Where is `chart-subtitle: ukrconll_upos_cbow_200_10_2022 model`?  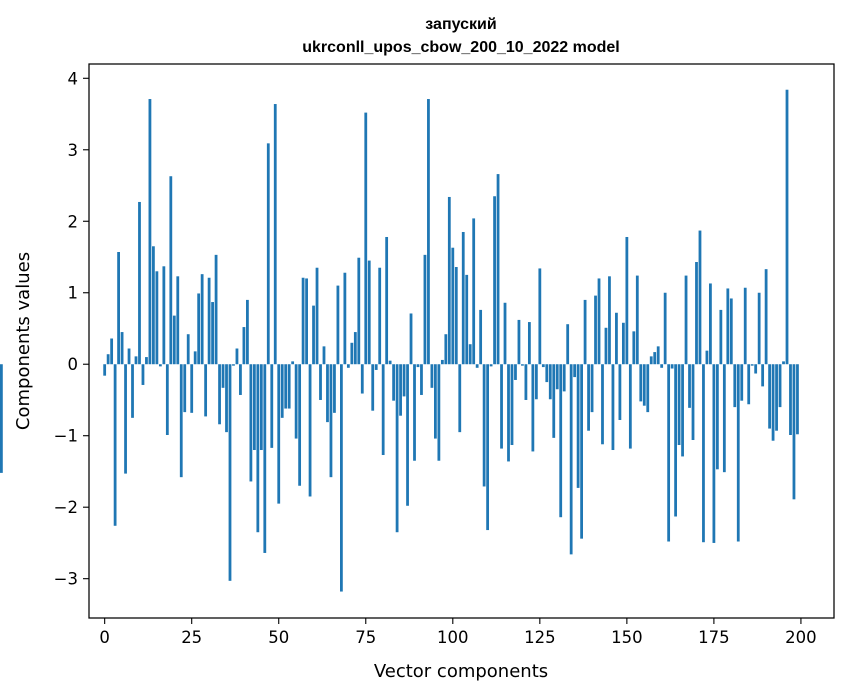 chart-subtitle: ukrconll_upos_cbow_200_10_2022 model is located at coordinates (460, 47).